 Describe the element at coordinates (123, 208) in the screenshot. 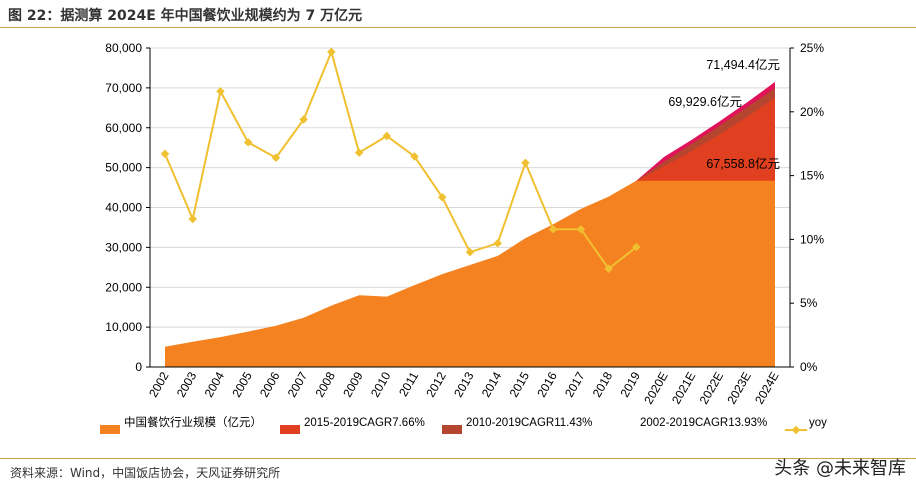

I see `y-tick-label: 40,000` at that location.